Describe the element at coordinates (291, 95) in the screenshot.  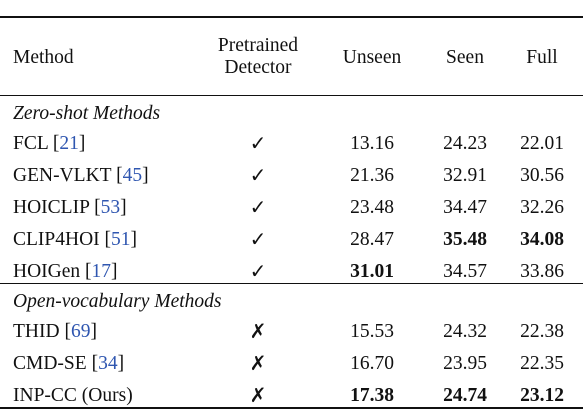
I see `header-rule` at that location.